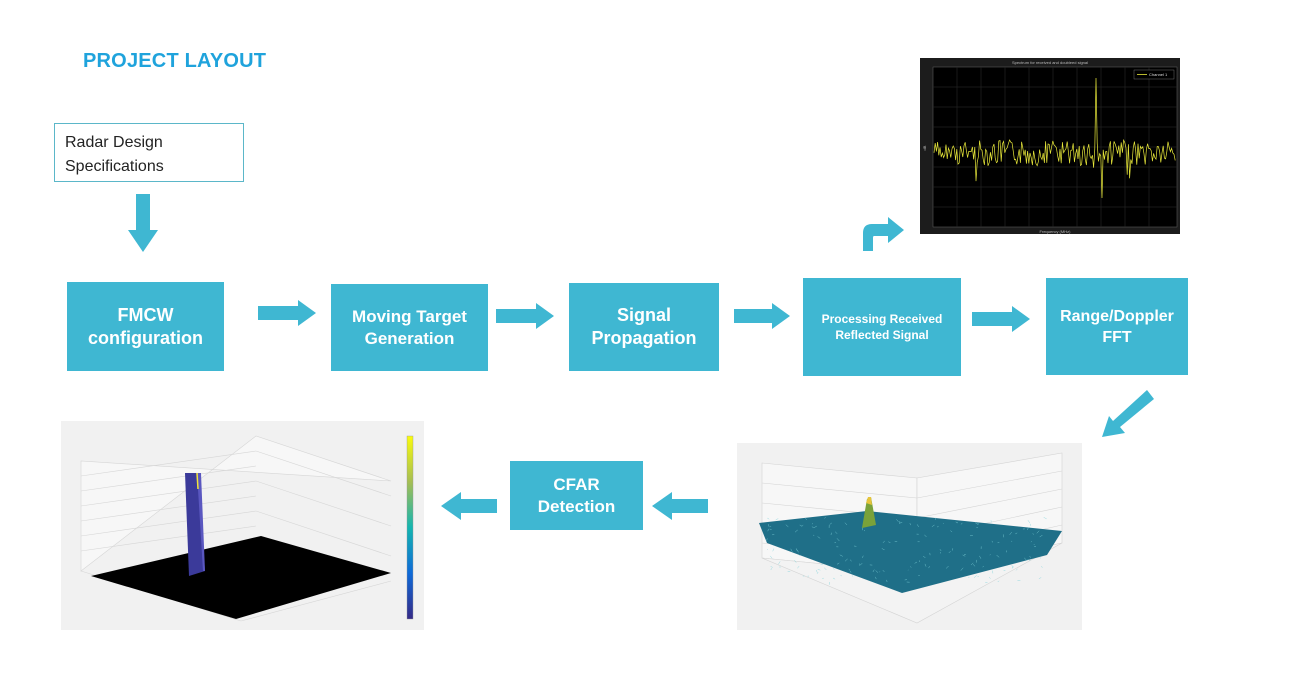 The height and width of the screenshot is (685, 1302). Describe the element at coordinates (1056, 231) in the screenshot. I see `spectrum-xlabel: Frequency (MHz)` at that location.